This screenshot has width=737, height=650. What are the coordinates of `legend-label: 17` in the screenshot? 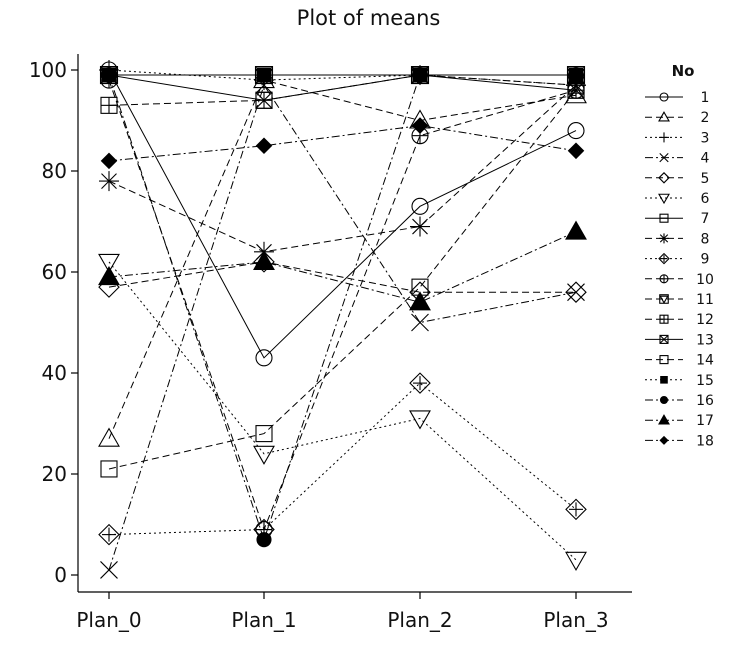 It's located at (705, 421).